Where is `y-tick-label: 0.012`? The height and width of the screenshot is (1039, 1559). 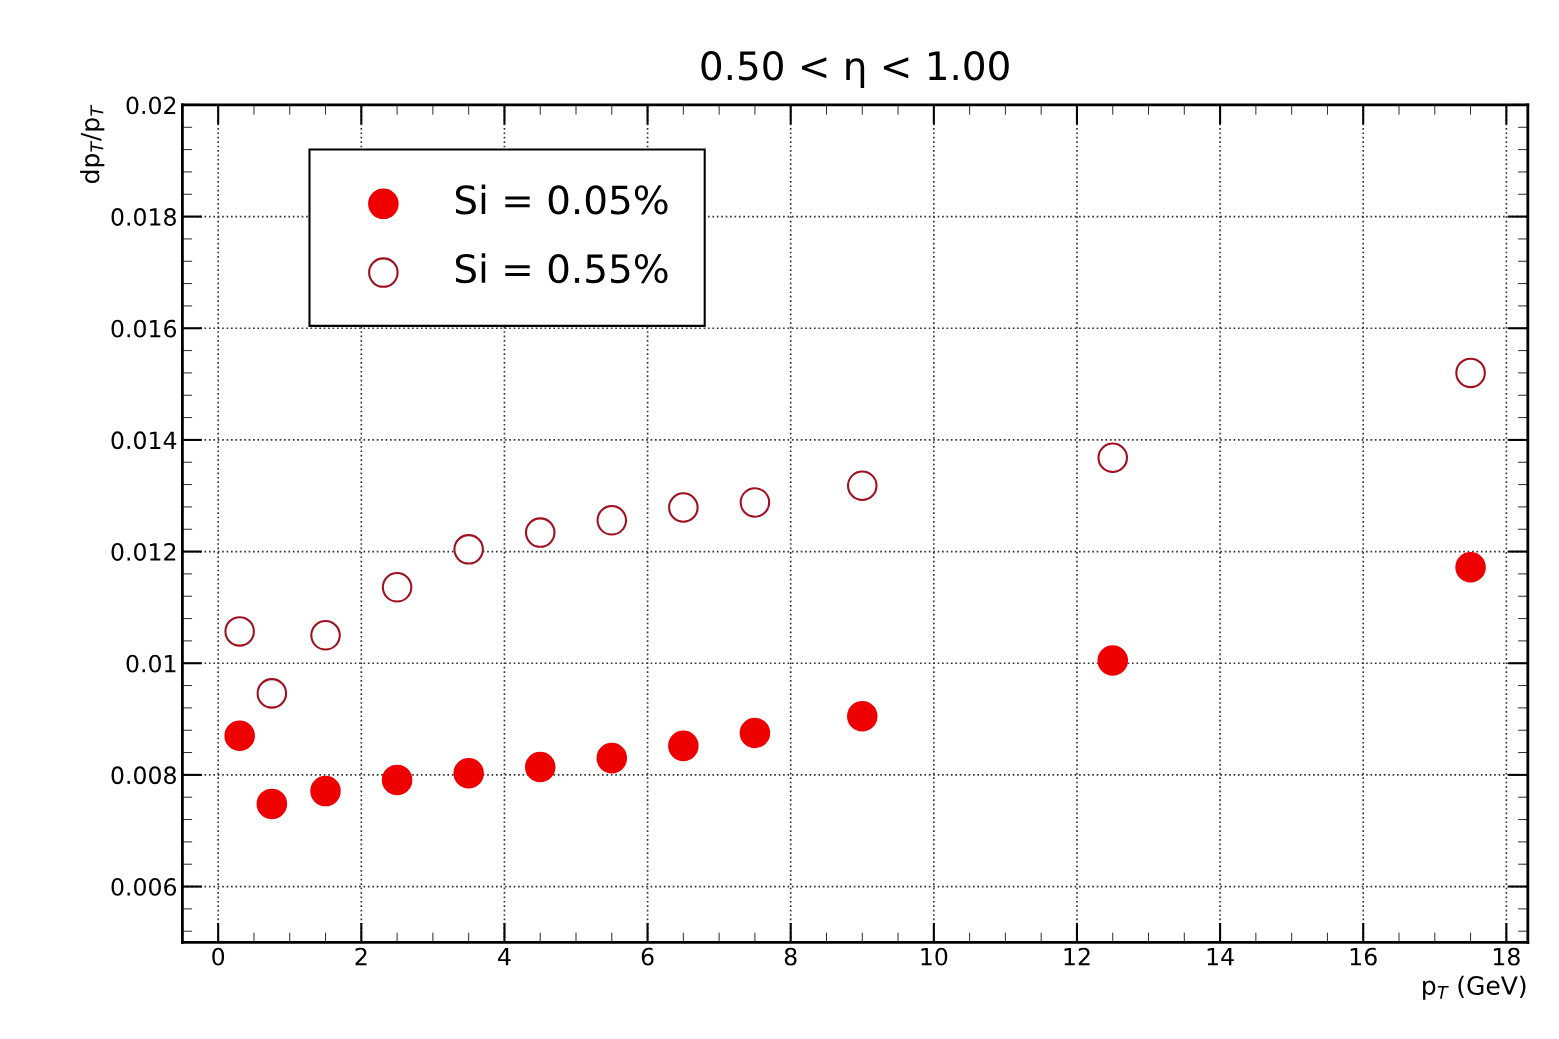
y-tick-label: 0.012 is located at coordinates (143, 552).